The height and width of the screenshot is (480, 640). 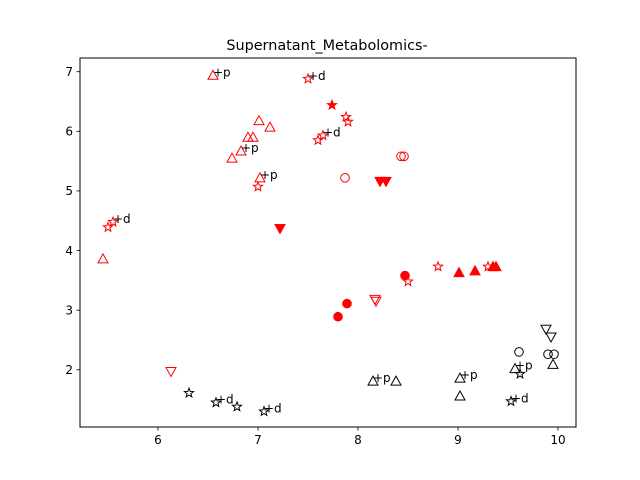 I want to click on x-tick-label: 6, so click(x=158, y=440).